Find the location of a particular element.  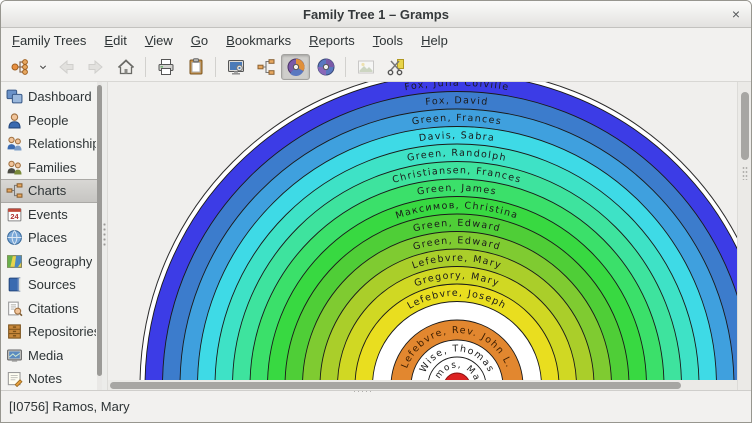

window-title: Family Tree 1 – Gramps is located at coordinates (376, 14).